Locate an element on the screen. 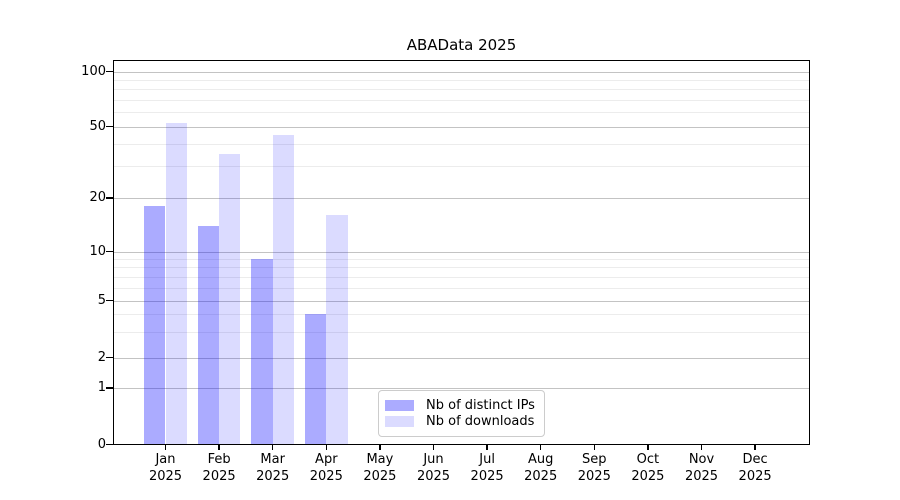 This screenshot has height=500, width=900. x-axis-tick-label: Oct 2025 is located at coordinates (647, 468).